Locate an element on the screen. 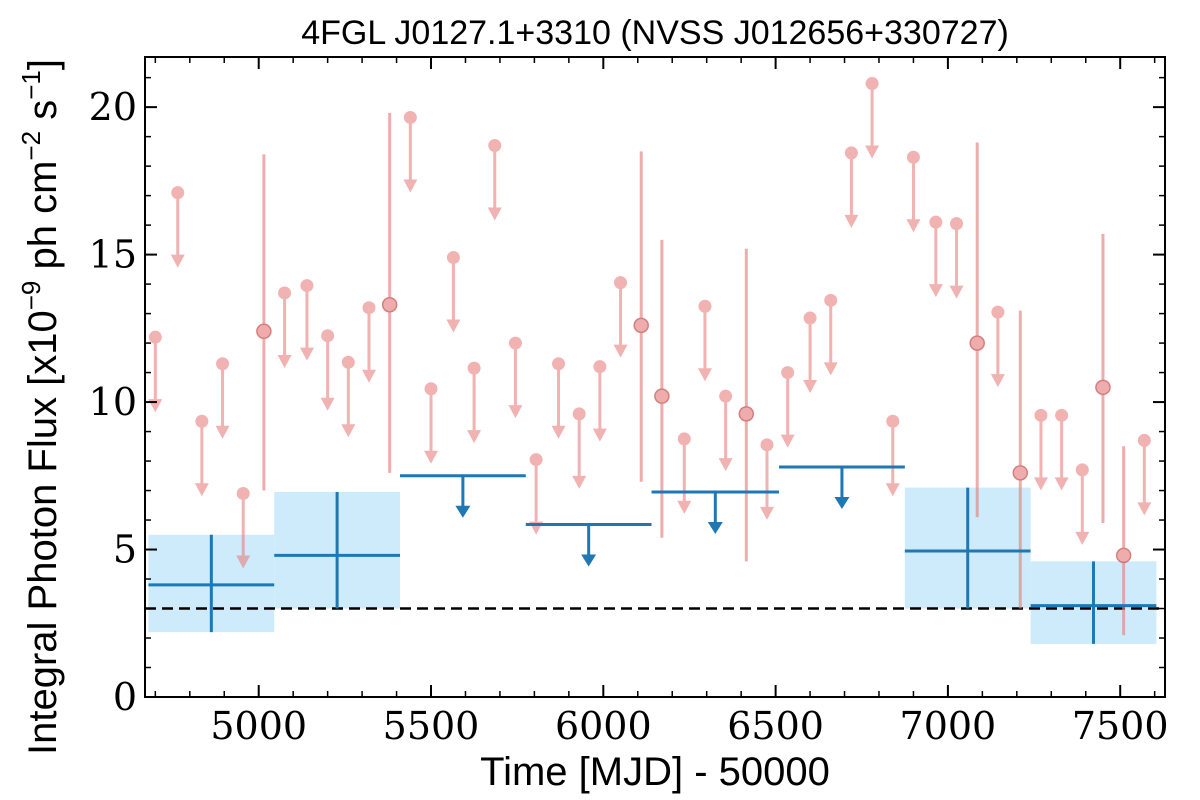 The height and width of the screenshot is (800, 1200). x-tick-label: 5500 is located at coordinates (431, 726).